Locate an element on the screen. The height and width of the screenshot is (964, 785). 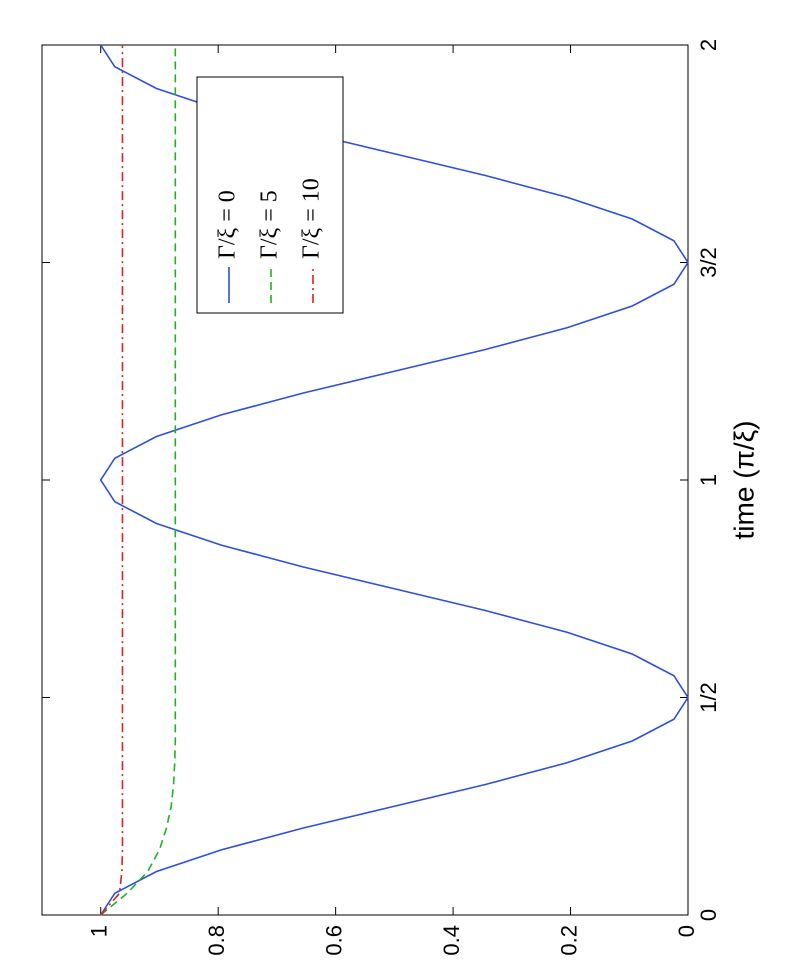
y-tick-label: 0.4 is located at coordinates (451, 940).